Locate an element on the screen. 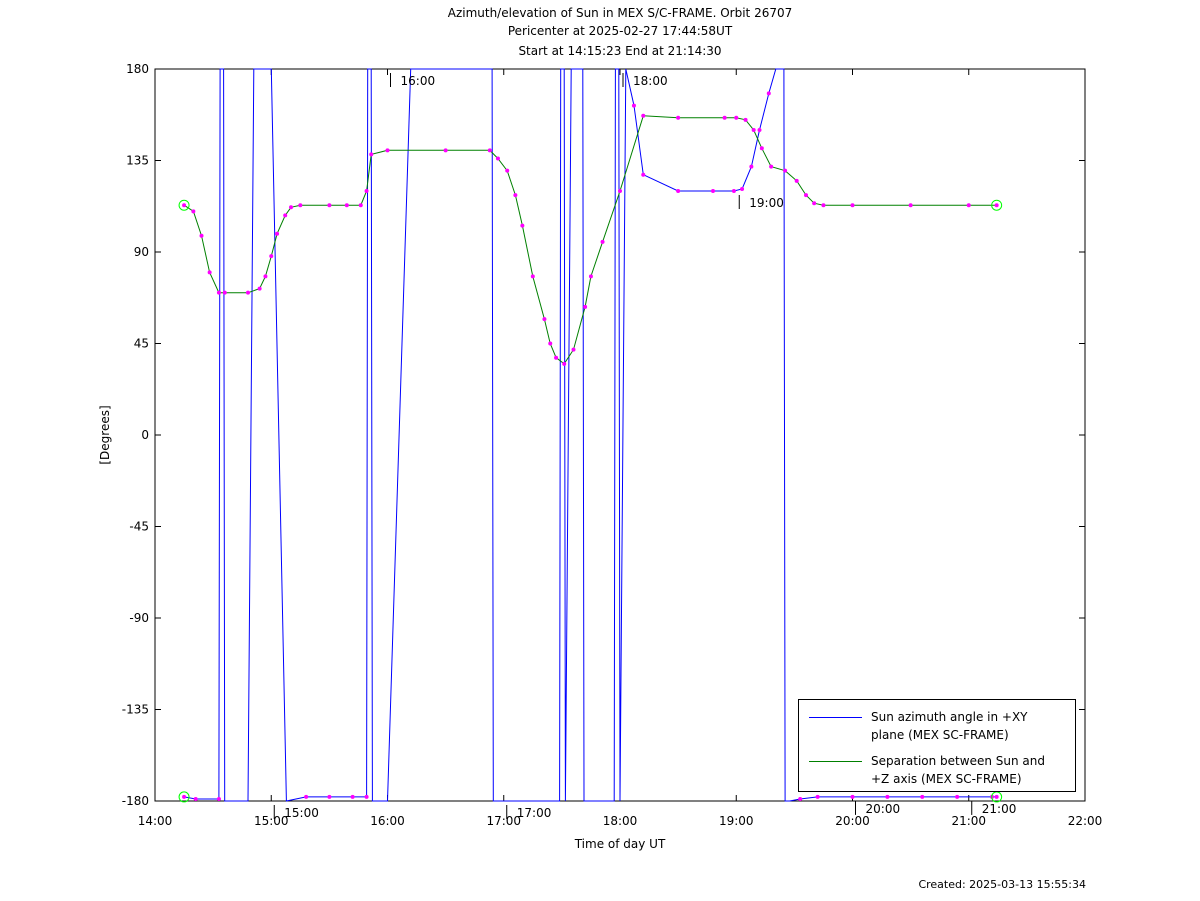  y-tick-label: 45 is located at coordinates (141, 344).